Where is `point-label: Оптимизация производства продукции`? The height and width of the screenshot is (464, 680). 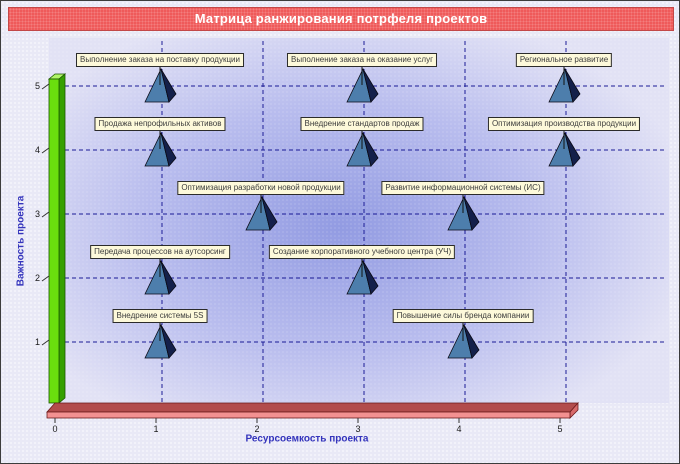 point-label: Оптимизация производства продукции is located at coordinates (564, 124).